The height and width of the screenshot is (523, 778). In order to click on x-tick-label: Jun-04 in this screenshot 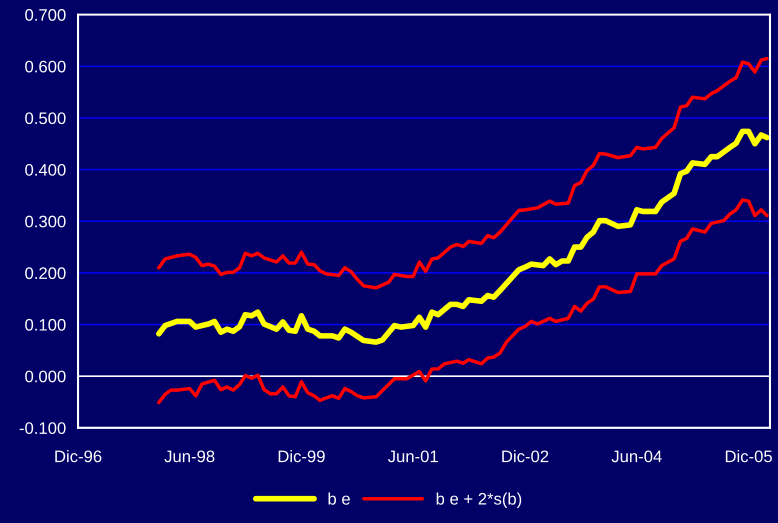, I will do `click(637, 456)`.